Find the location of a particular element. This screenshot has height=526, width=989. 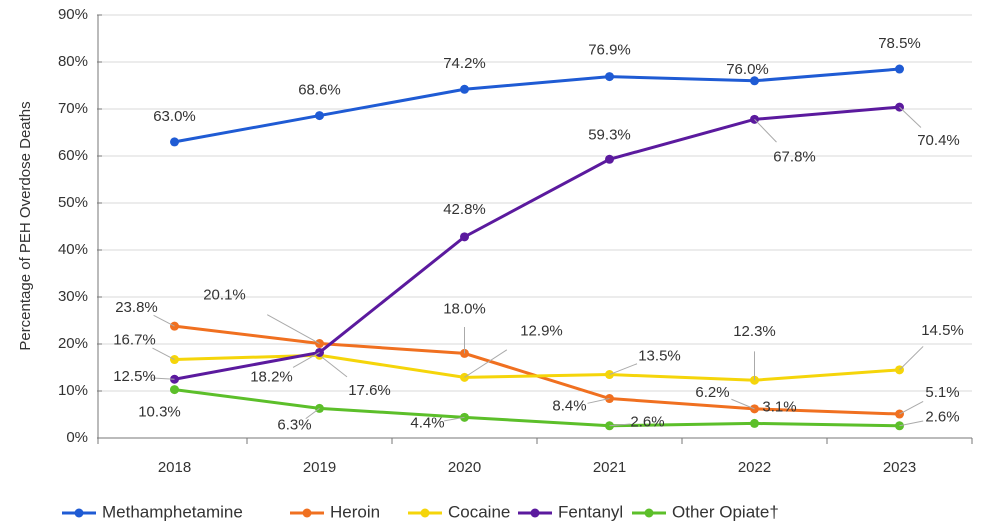

legend-label: Heroin is located at coordinates (355, 511).